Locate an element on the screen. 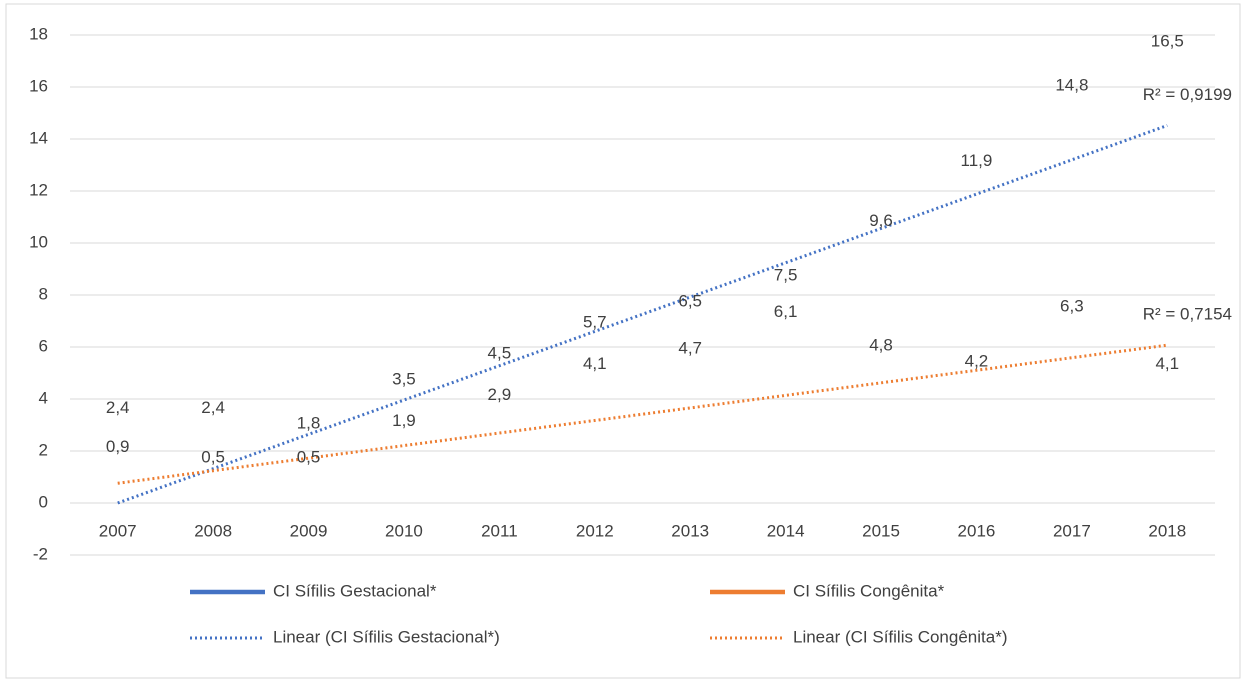 This screenshot has height=682, width=1247. legend-label: CI Sífilis Gestacional* is located at coordinates (355, 590).